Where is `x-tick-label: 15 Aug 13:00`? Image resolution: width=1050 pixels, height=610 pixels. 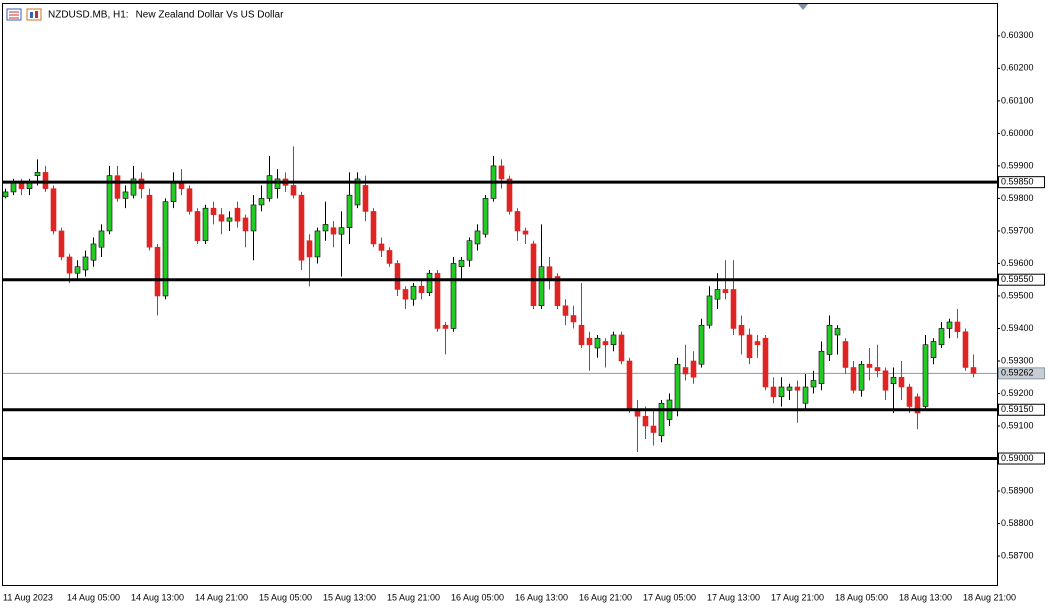
x-tick-label: 15 Aug 13:00 is located at coordinates (349, 597).